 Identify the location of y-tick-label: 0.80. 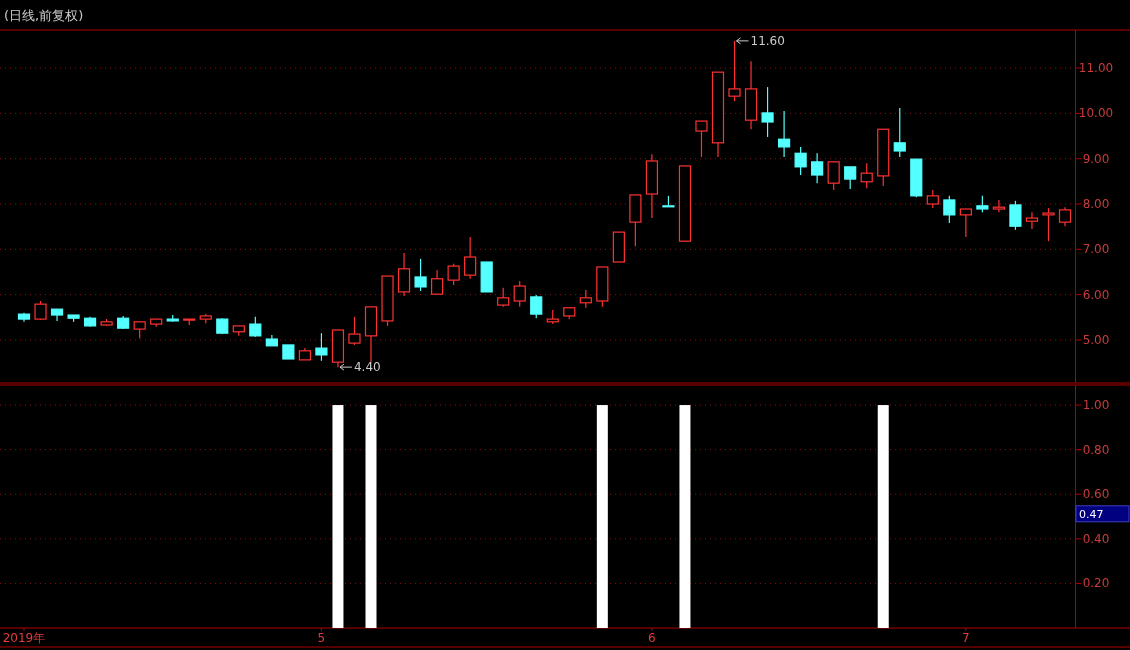
(1096, 449).